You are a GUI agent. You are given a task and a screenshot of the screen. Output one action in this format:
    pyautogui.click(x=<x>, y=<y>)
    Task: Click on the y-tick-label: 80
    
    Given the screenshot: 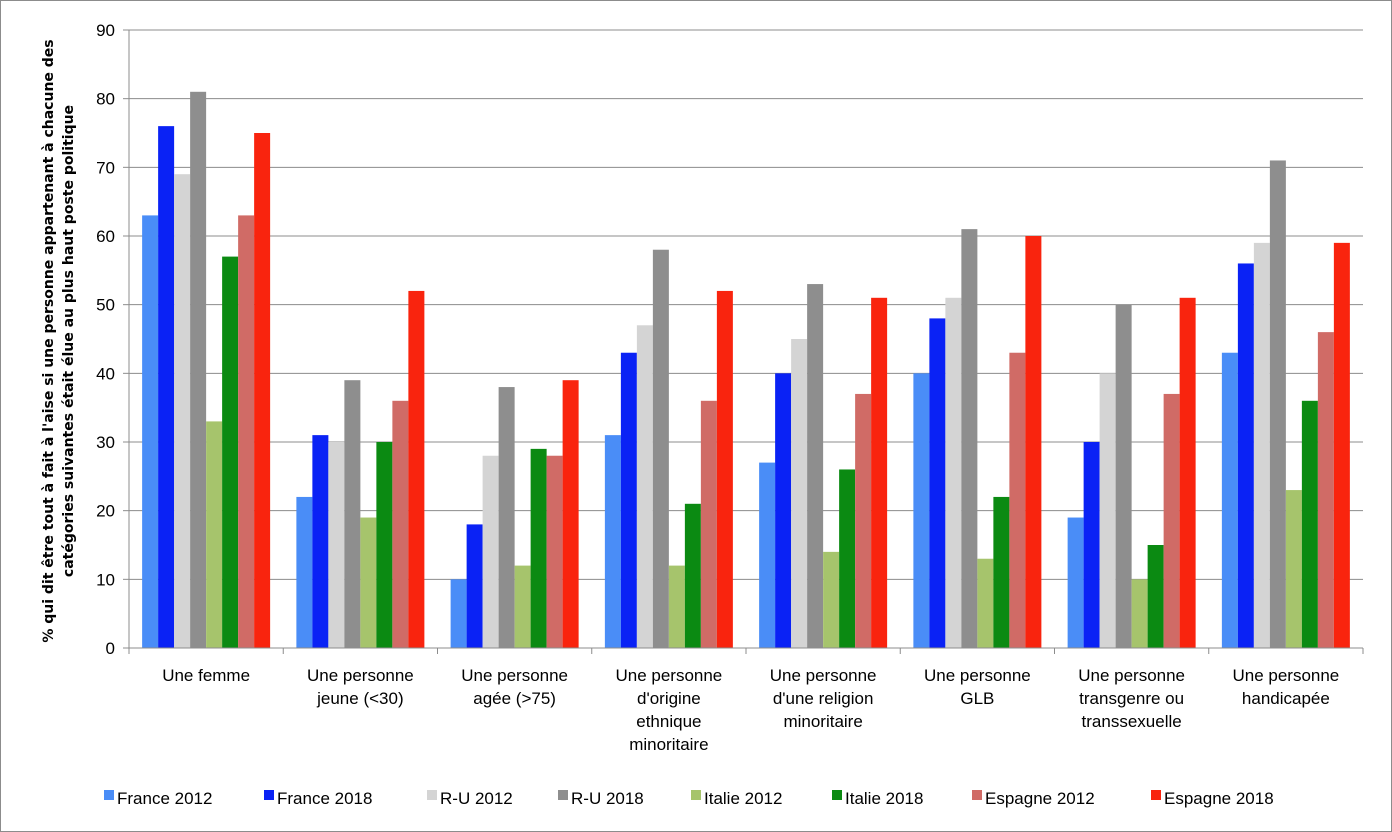 What is the action you would take?
    pyautogui.click(x=105, y=99)
    